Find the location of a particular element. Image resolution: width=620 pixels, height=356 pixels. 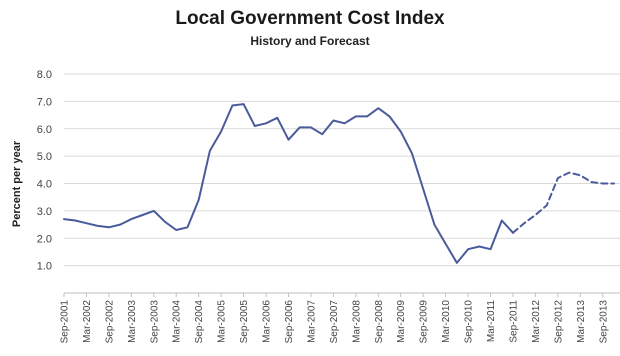

x-tick-label: Mar-2003 is located at coordinates (132, 321).